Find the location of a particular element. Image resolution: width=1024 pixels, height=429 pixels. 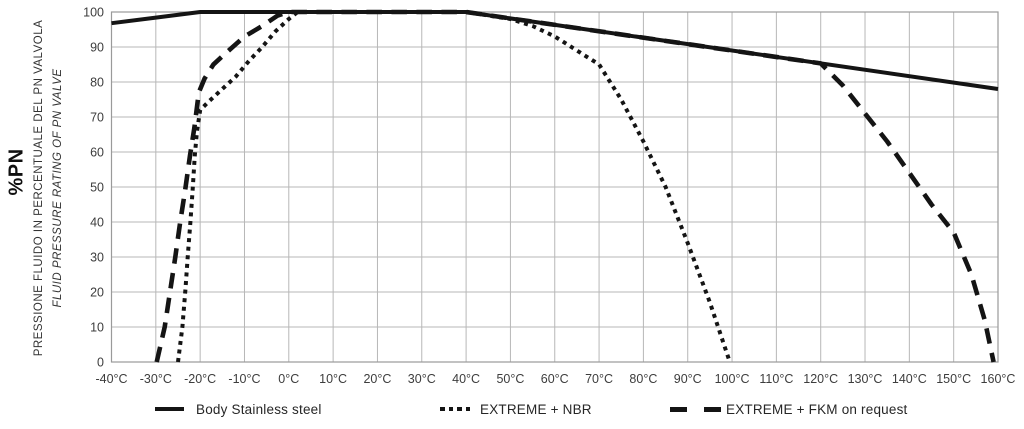

legend-item-extreme-nbr: EXTREME + NBR is located at coordinates (516, 409).